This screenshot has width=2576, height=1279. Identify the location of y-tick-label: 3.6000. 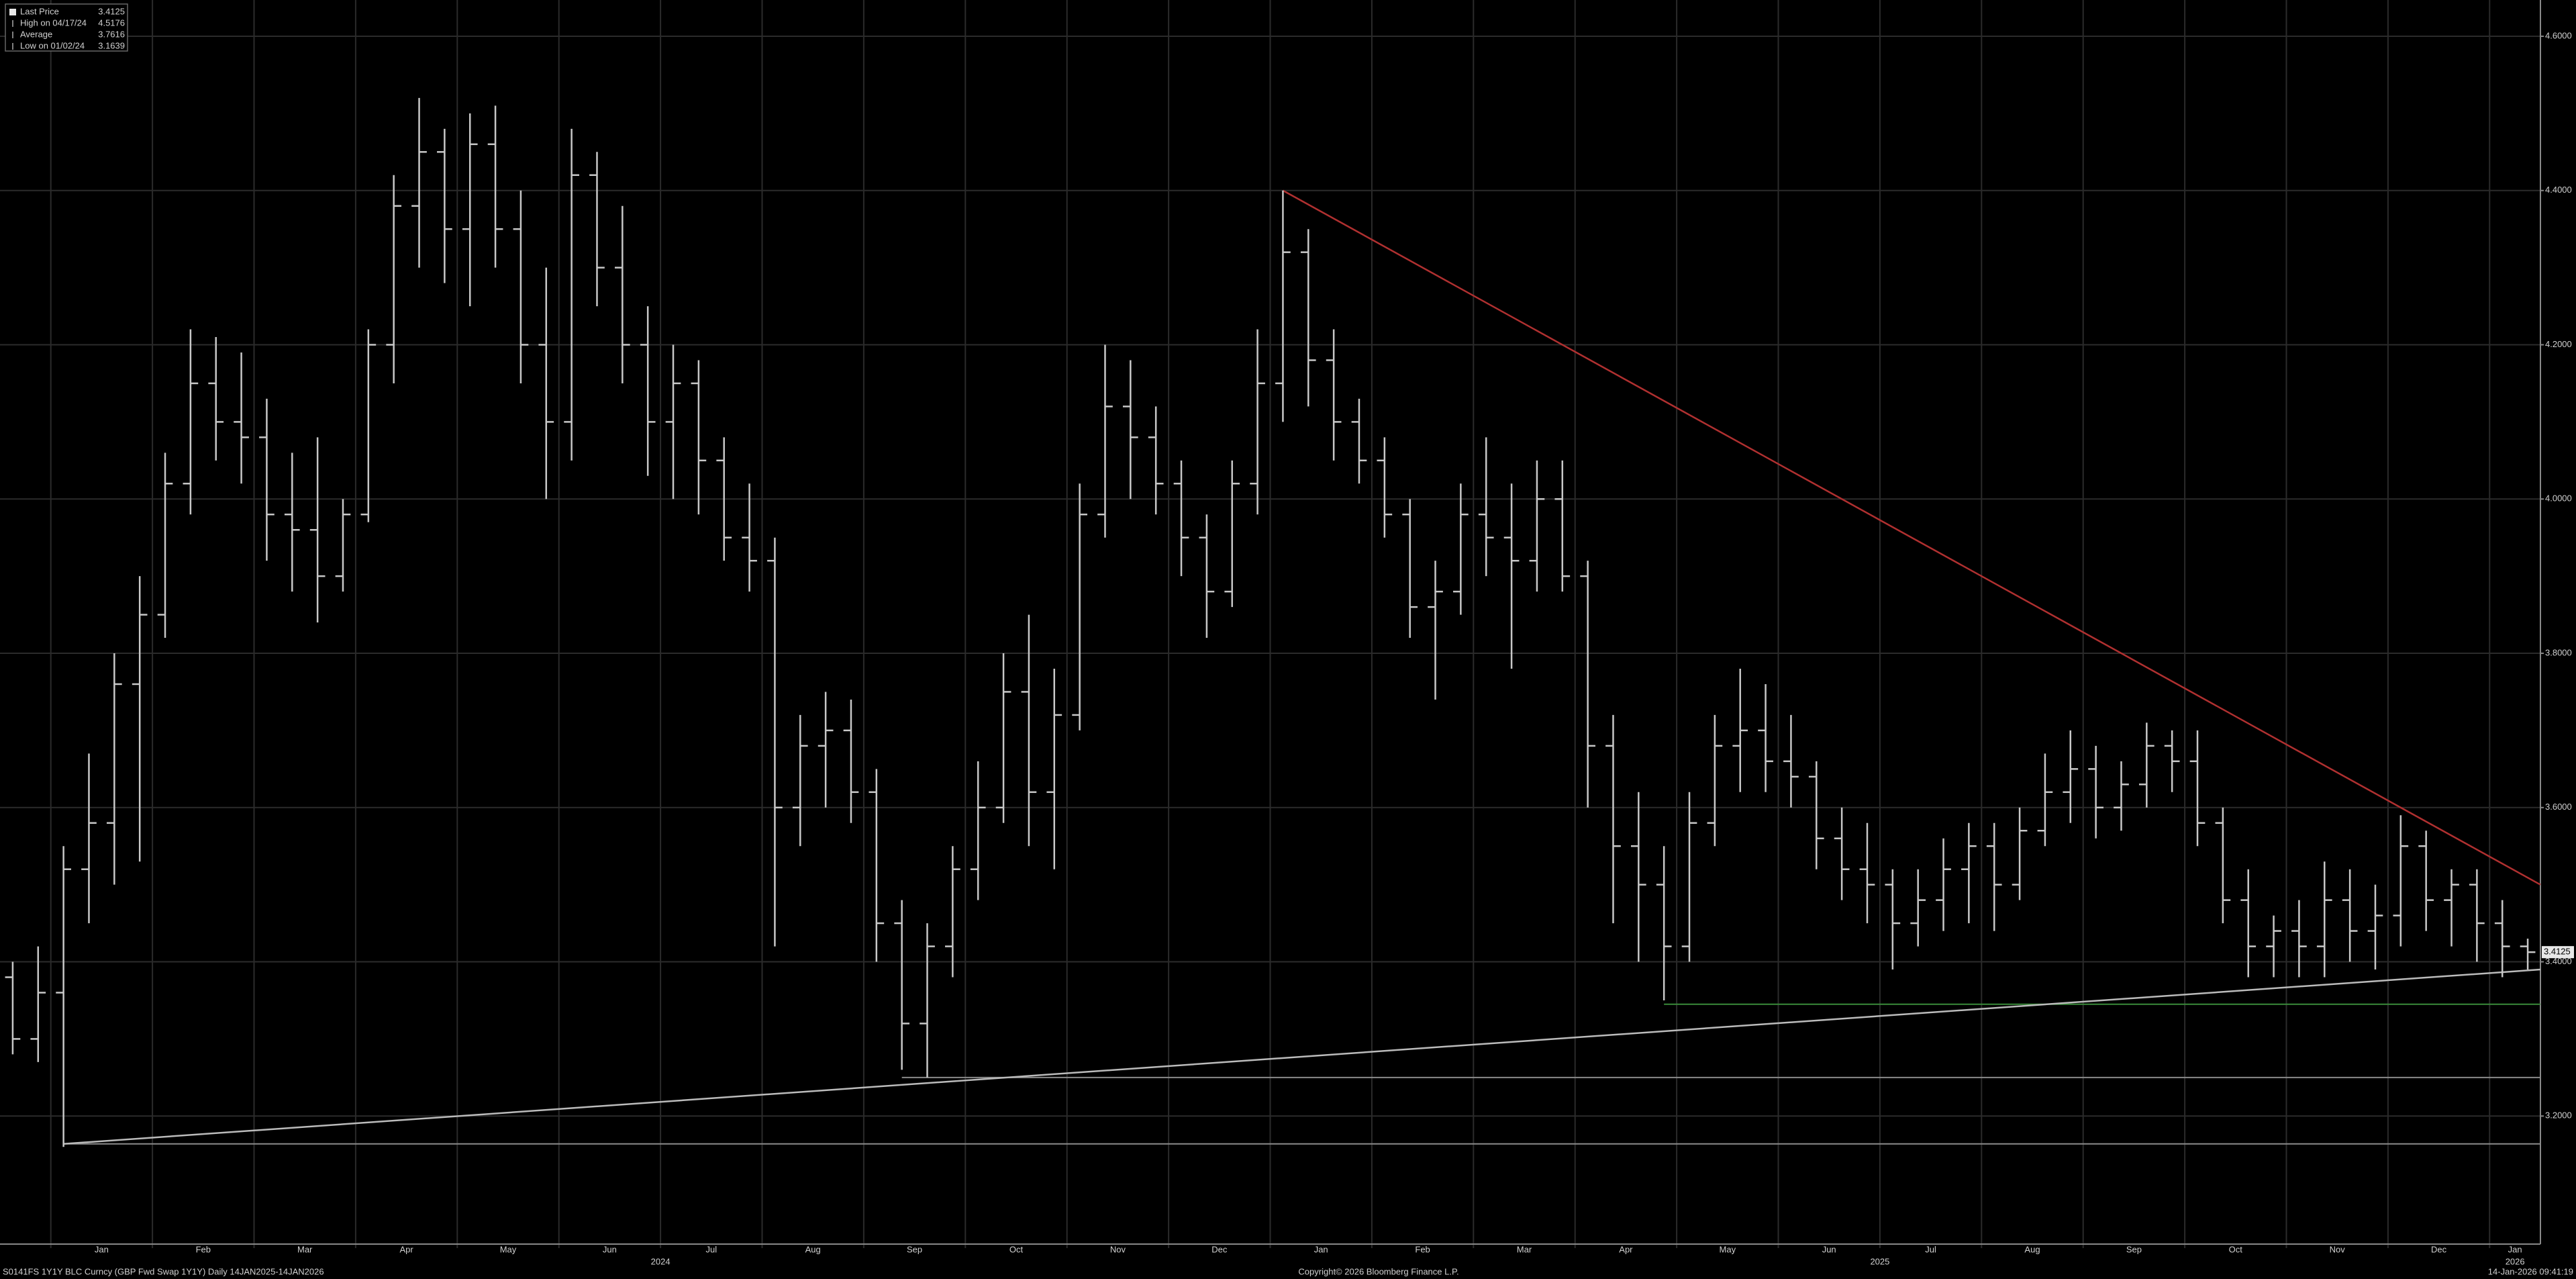
(2558, 807).